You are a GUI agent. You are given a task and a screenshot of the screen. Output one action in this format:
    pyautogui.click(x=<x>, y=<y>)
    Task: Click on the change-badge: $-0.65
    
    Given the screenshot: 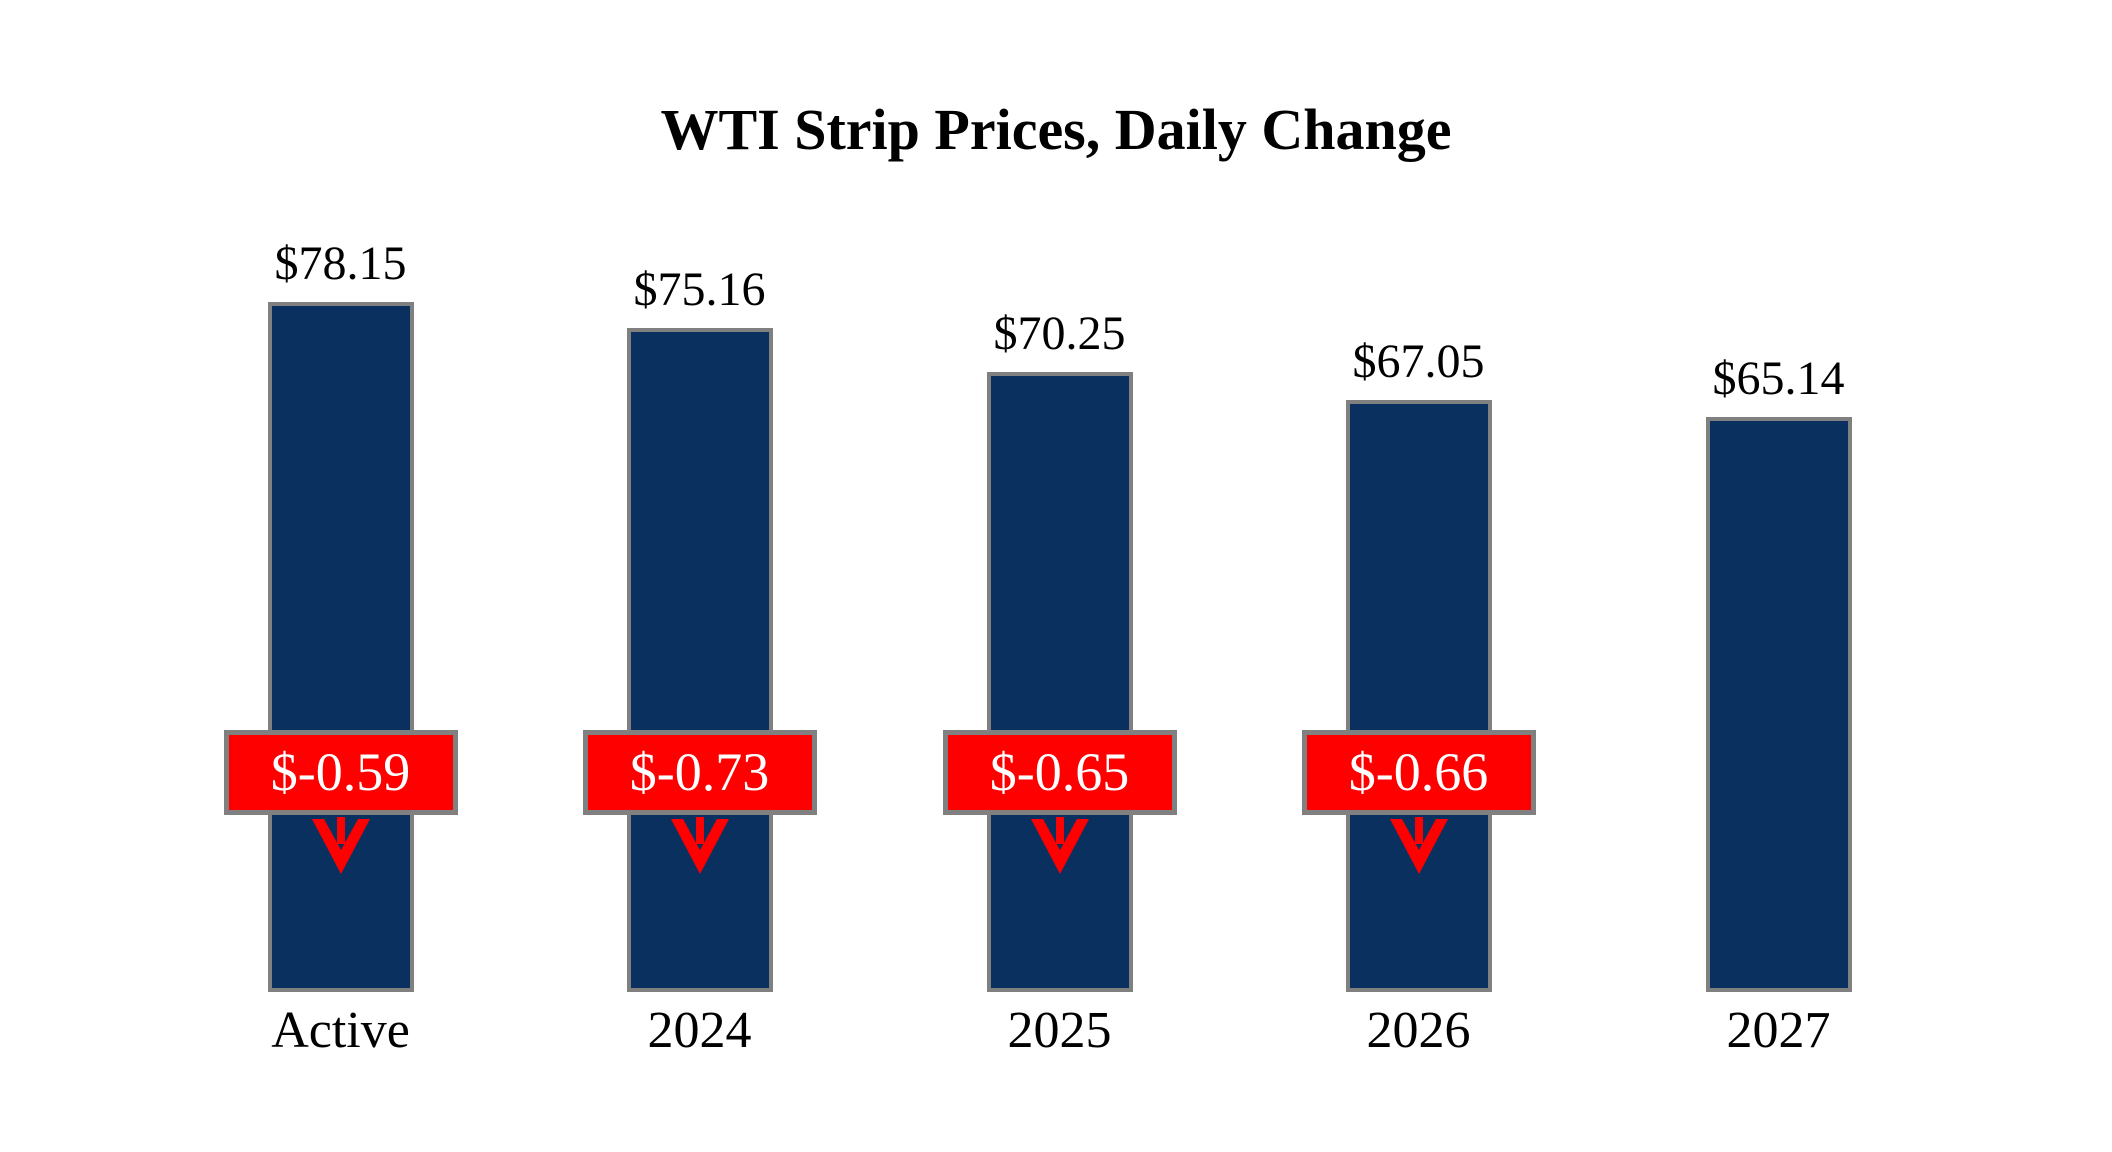 What is the action you would take?
    pyautogui.click(x=1059, y=772)
    